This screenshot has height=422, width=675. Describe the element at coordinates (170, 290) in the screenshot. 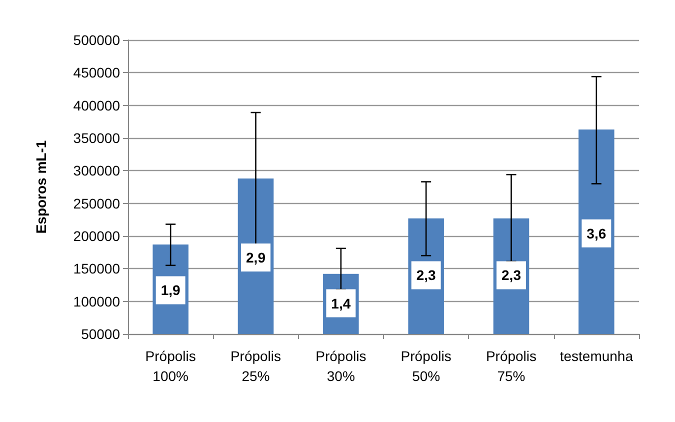

I see `annotation: 1,9` at that location.